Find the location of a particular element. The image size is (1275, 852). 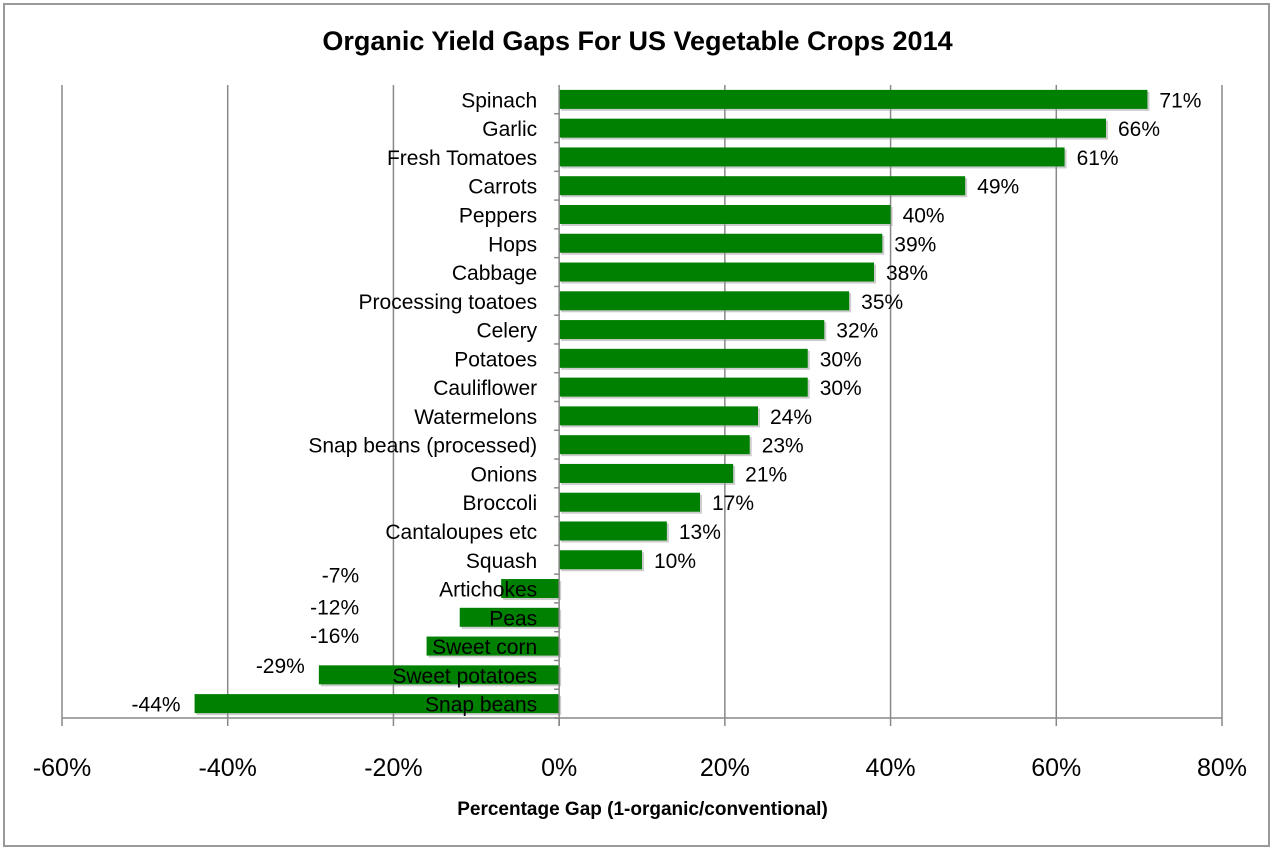

category-label: Potatoes is located at coordinates (495, 359).